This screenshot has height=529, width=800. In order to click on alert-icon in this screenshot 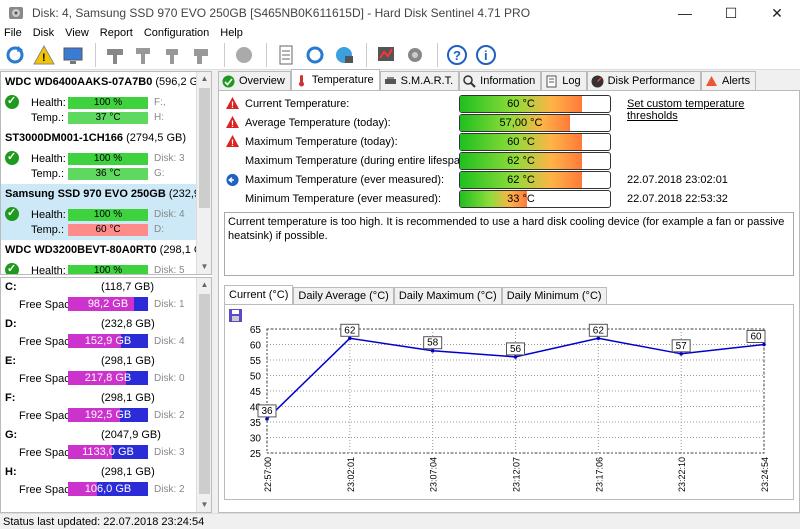, I will do `click(711, 80)`.